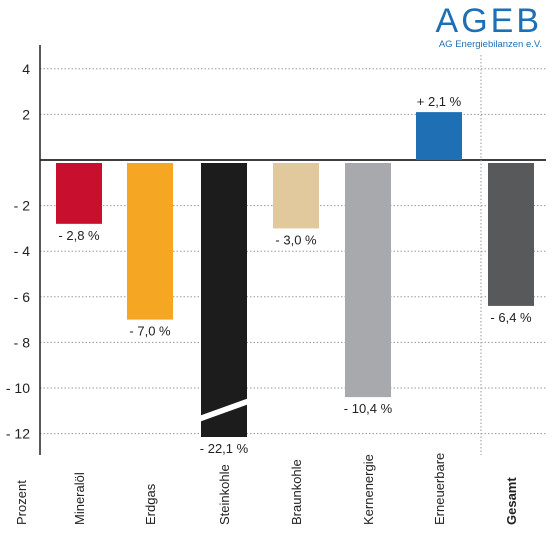 This screenshot has width=552, height=546. Describe the element at coordinates (150, 331) in the screenshot. I see `data-label: - 7,0 %` at that location.